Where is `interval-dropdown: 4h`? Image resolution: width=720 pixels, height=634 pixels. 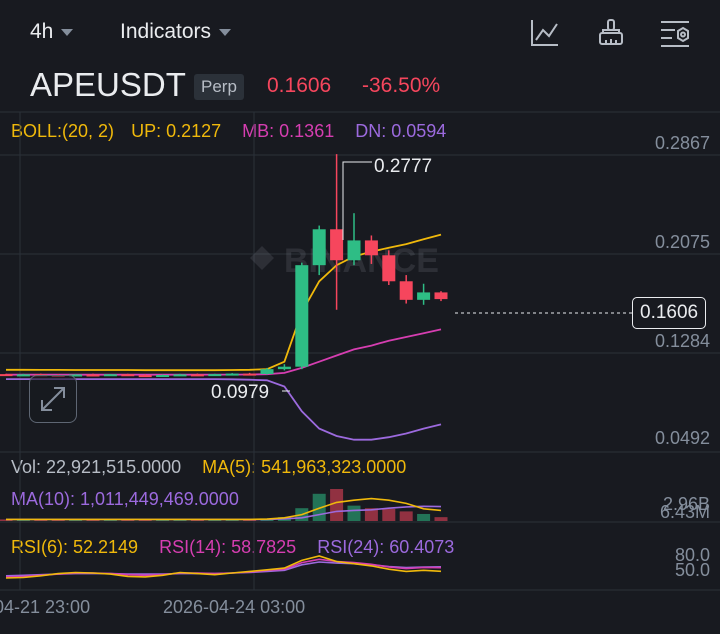 interval-dropdown: 4h is located at coordinates (52, 32).